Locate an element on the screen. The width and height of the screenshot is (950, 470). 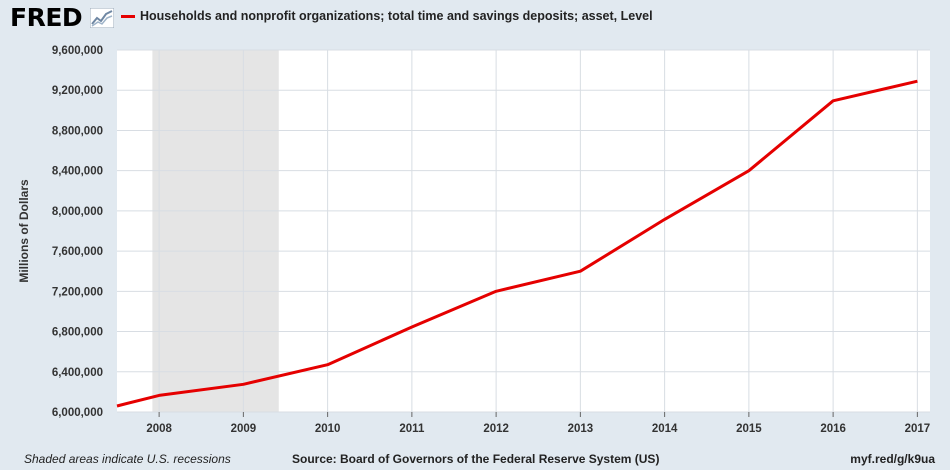
y-tick-label: 7,200,000 is located at coordinates (77, 292).